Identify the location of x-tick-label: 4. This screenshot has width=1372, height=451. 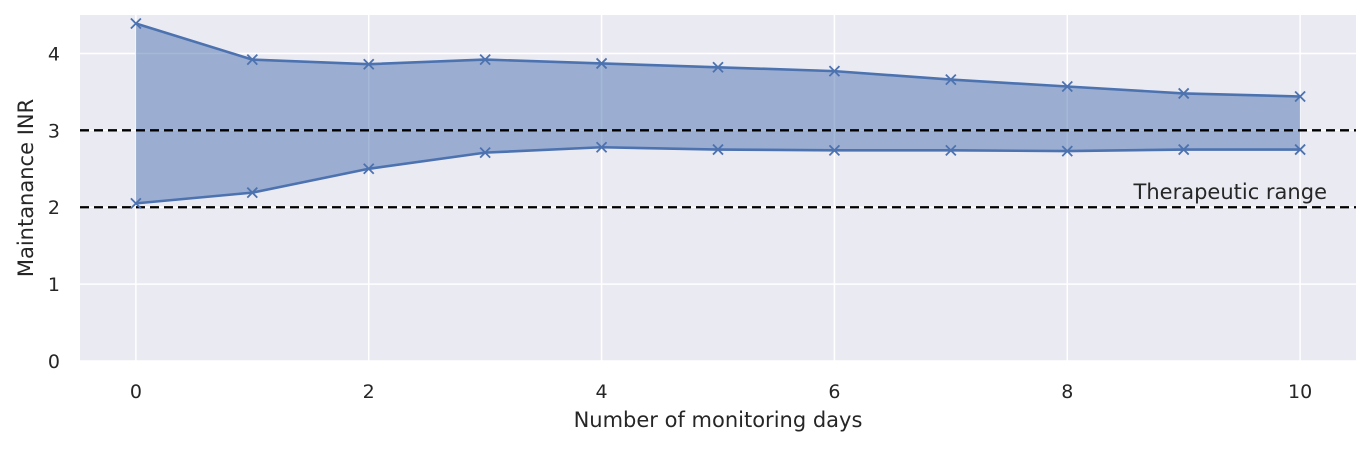
(602, 392).